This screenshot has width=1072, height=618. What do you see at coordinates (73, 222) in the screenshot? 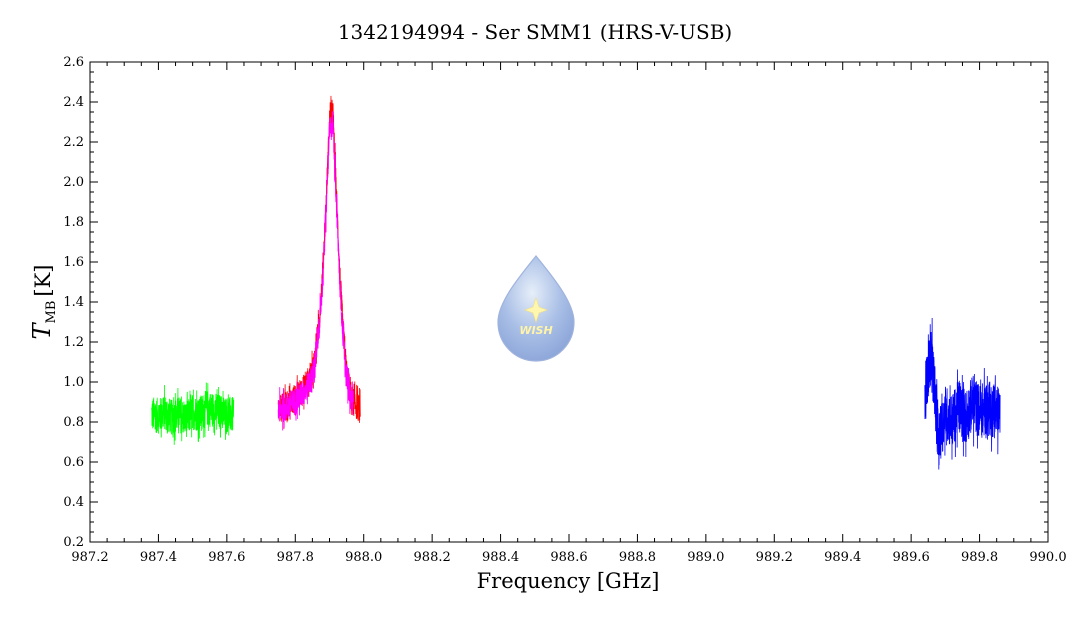
I see `y-tick-label: 1.8` at bounding box center [73, 222].